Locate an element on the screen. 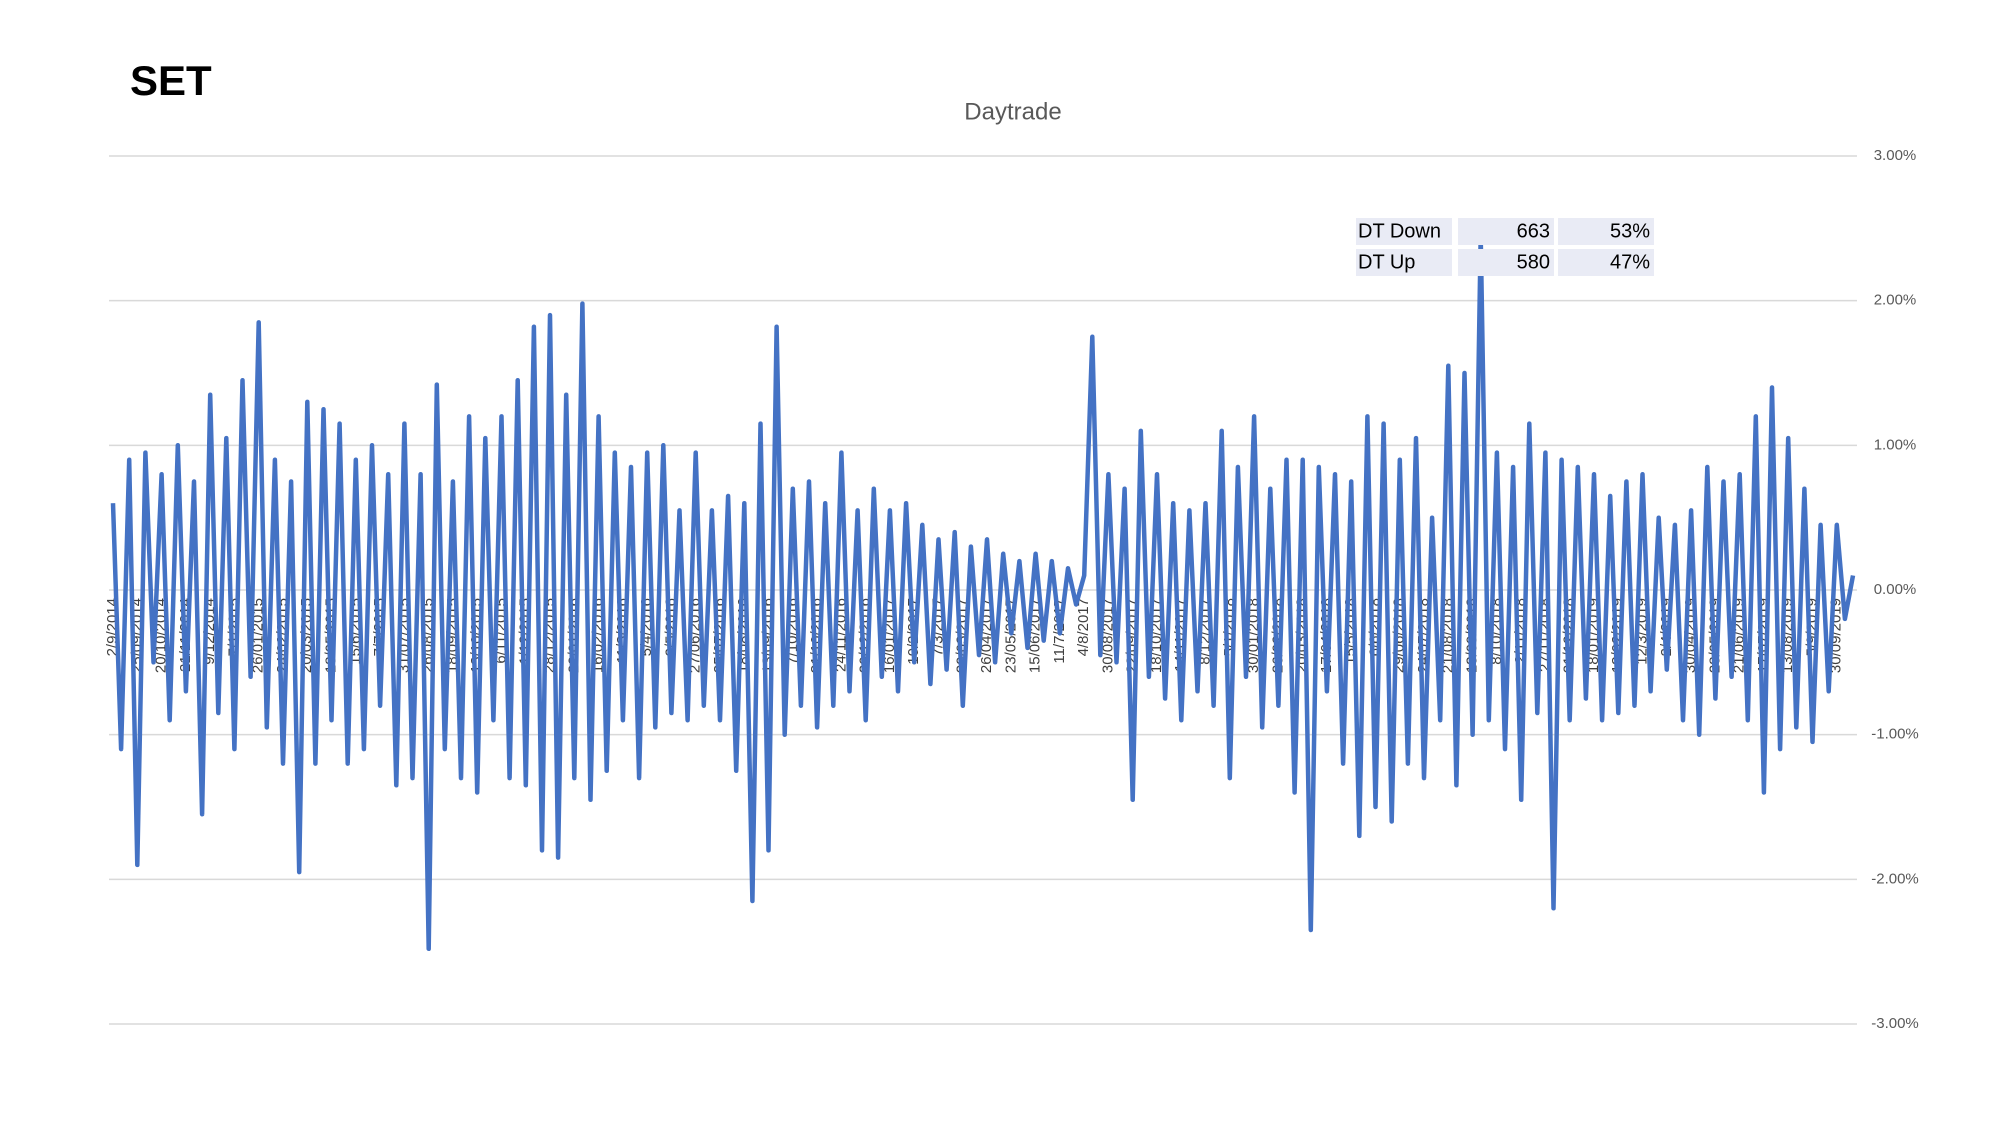 The height and width of the screenshot is (1125, 2000). table-text: 53% is located at coordinates (1630, 231).